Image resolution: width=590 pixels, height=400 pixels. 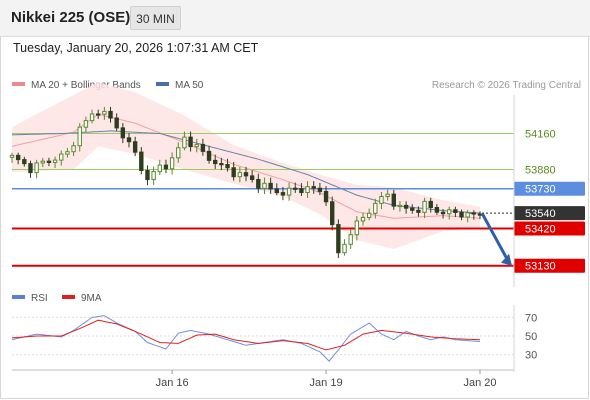 I want to click on rsi-tick-label: 70, so click(x=531, y=318).